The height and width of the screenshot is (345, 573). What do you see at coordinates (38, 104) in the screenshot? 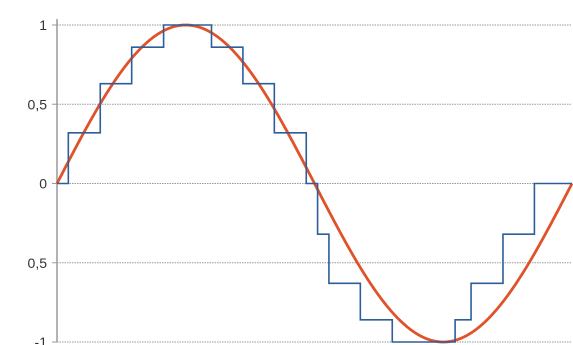
I see `y-tick-label-1: 0,5` at bounding box center [38, 104].